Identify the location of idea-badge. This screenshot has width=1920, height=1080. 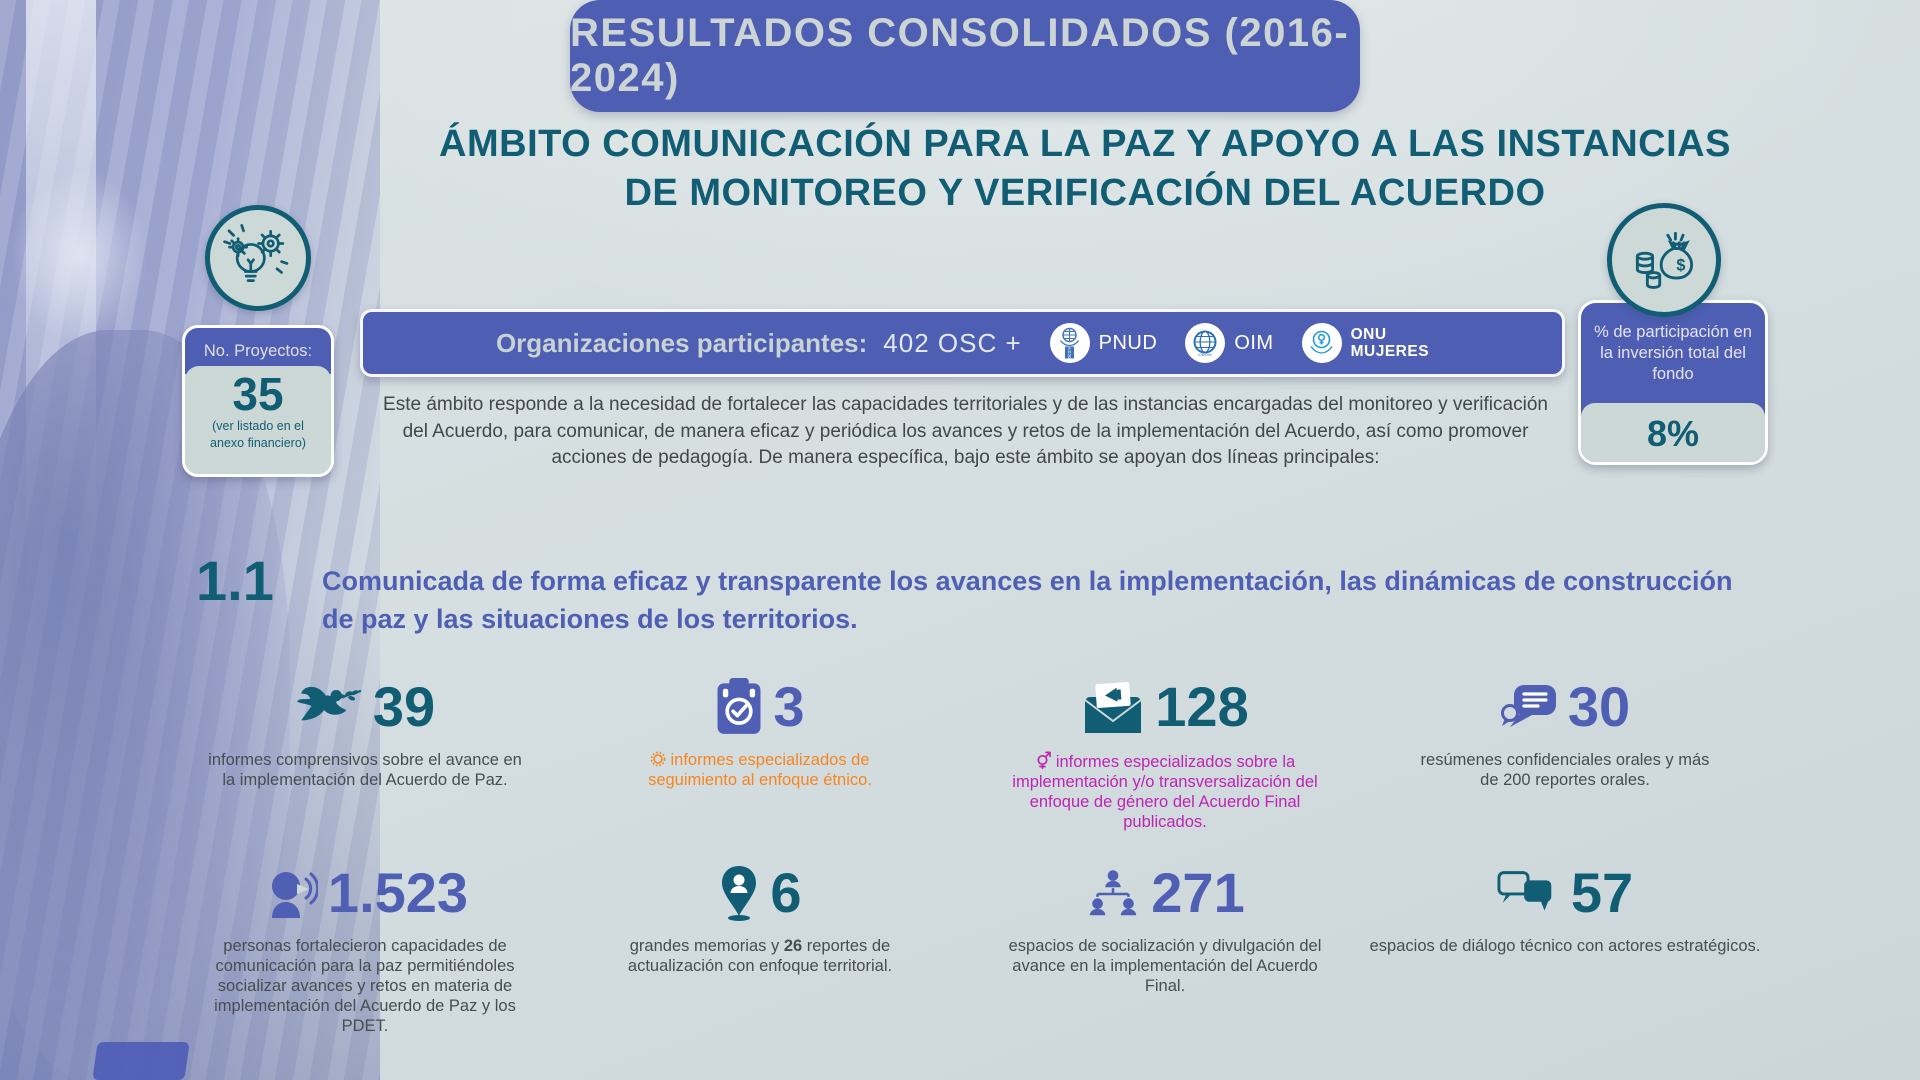
(258, 258).